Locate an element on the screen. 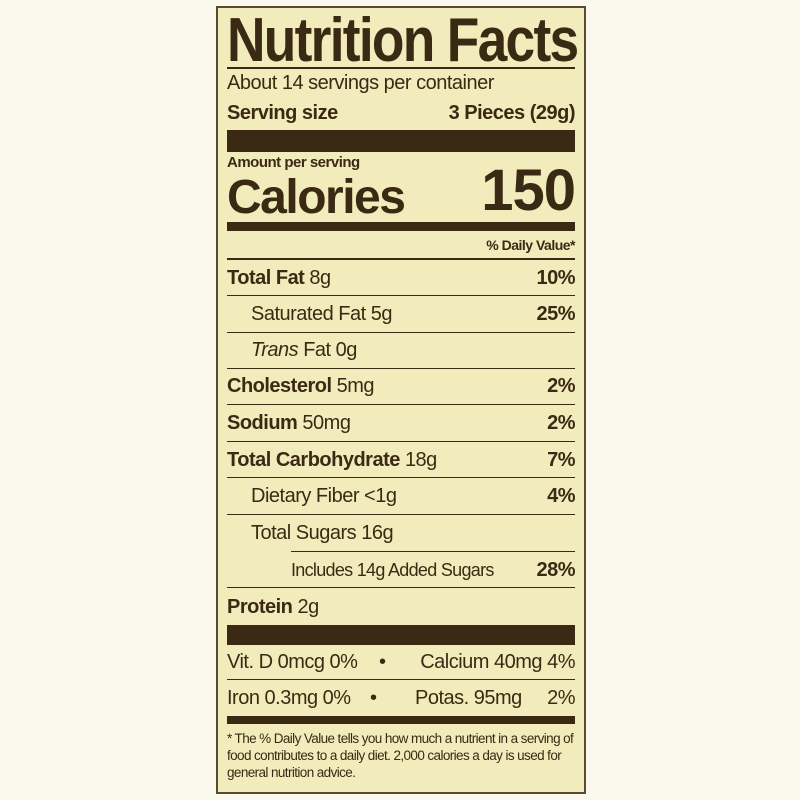 This screenshot has width=800, height=800. nutrient-protein: Protein 2g is located at coordinates (273, 607).